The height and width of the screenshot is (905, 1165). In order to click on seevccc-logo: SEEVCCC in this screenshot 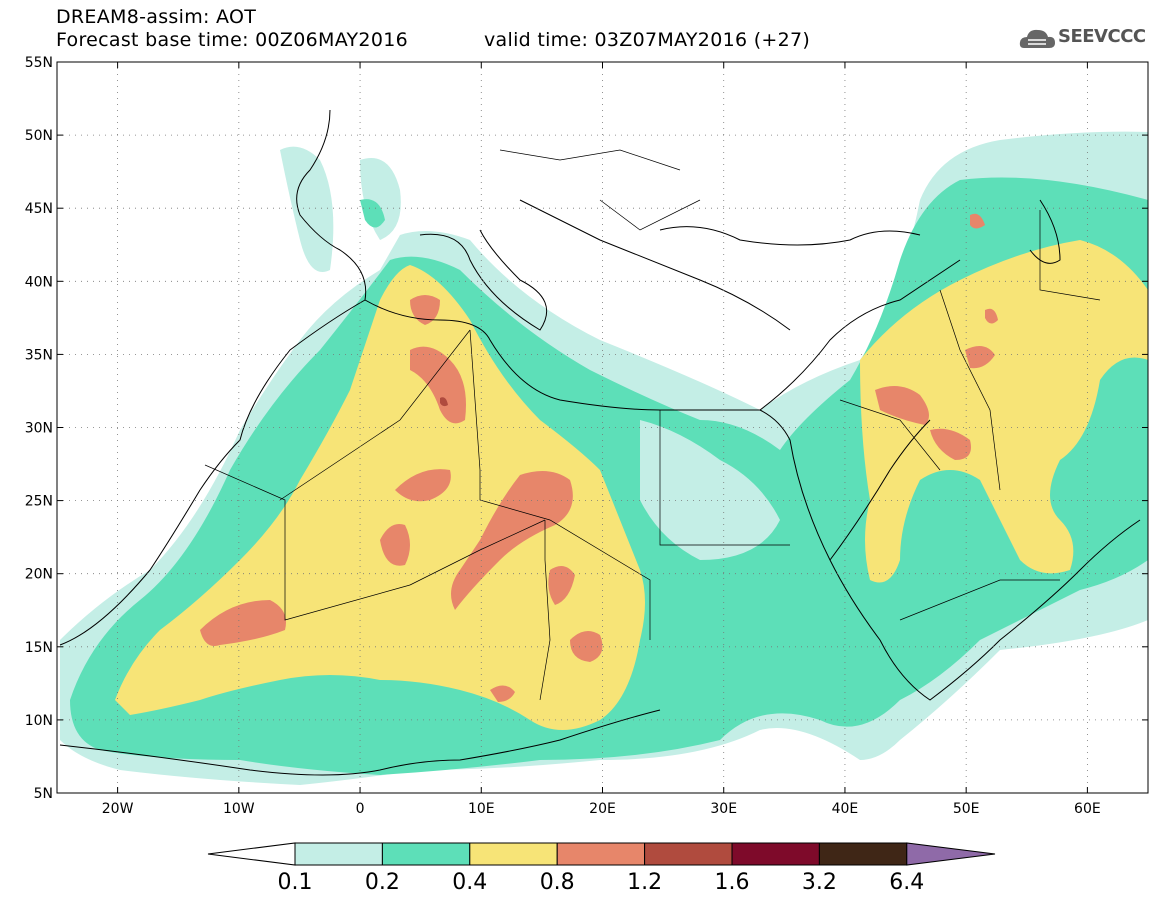, I will do `click(1085, 39)`.